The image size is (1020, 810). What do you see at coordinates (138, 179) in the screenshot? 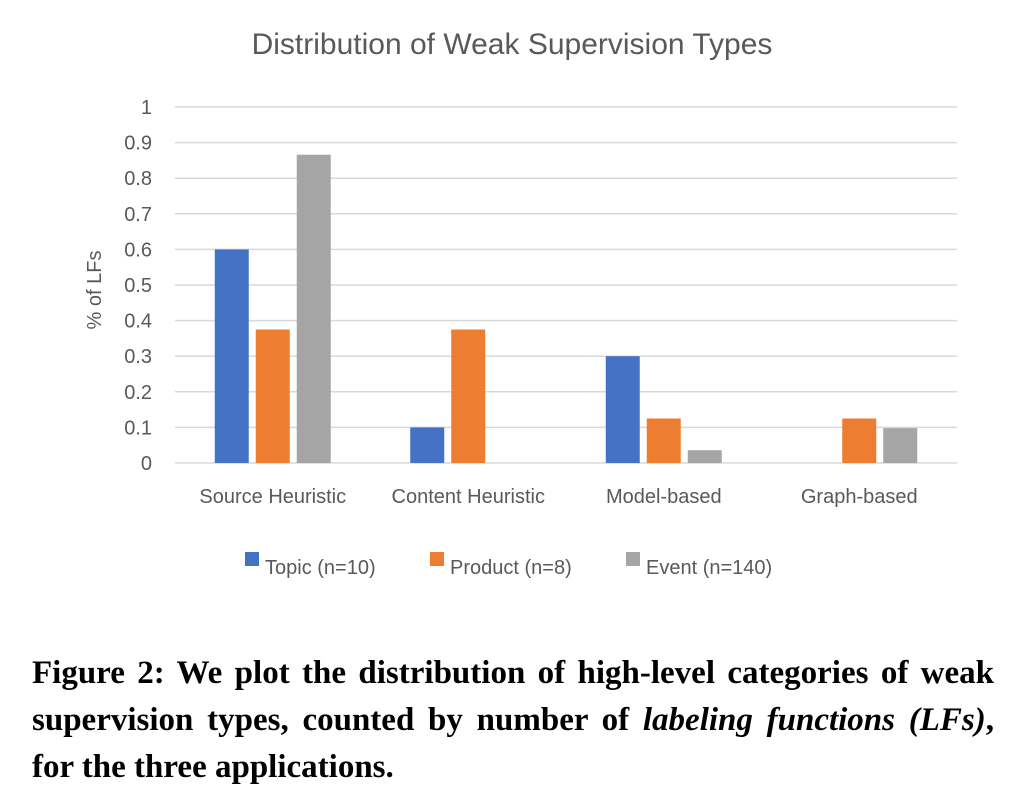
I see `y-tick-label: 0.8` at bounding box center [138, 179].